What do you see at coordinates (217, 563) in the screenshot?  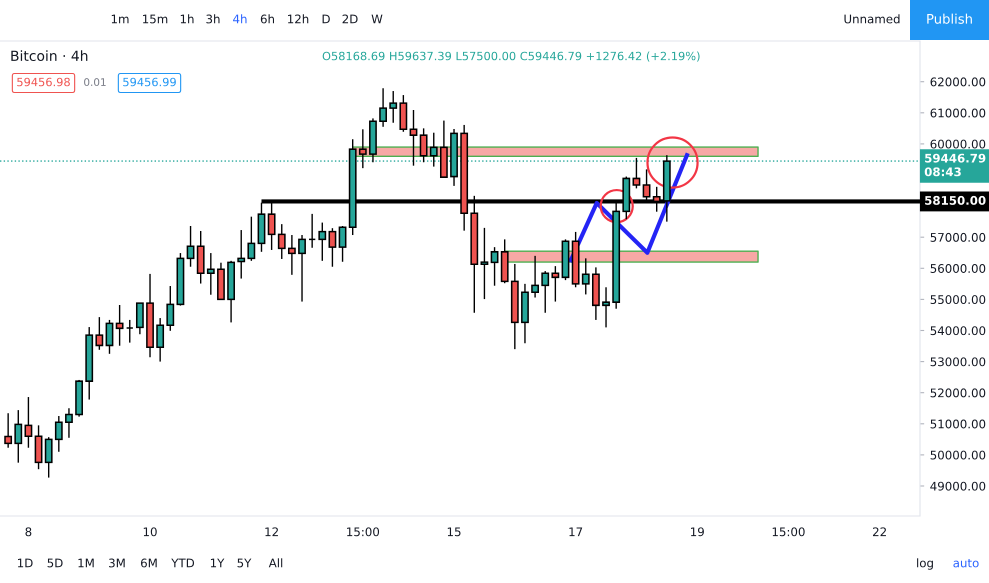 I see `text: 1Y` at bounding box center [217, 563].